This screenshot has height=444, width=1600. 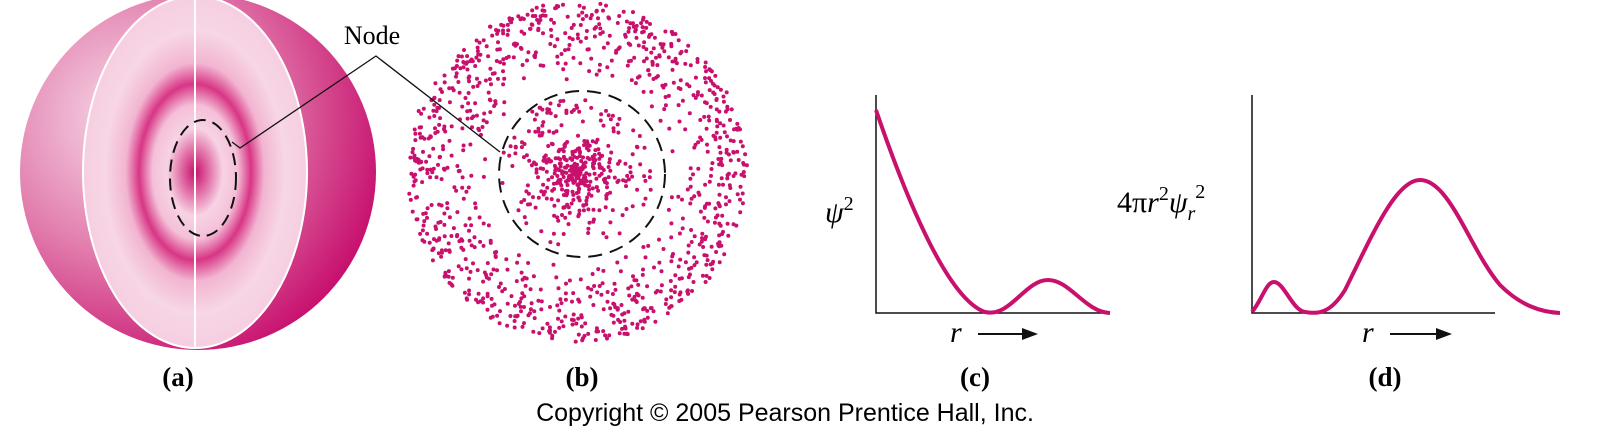 I want to click on sub: r, so click(x=1191, y=214).